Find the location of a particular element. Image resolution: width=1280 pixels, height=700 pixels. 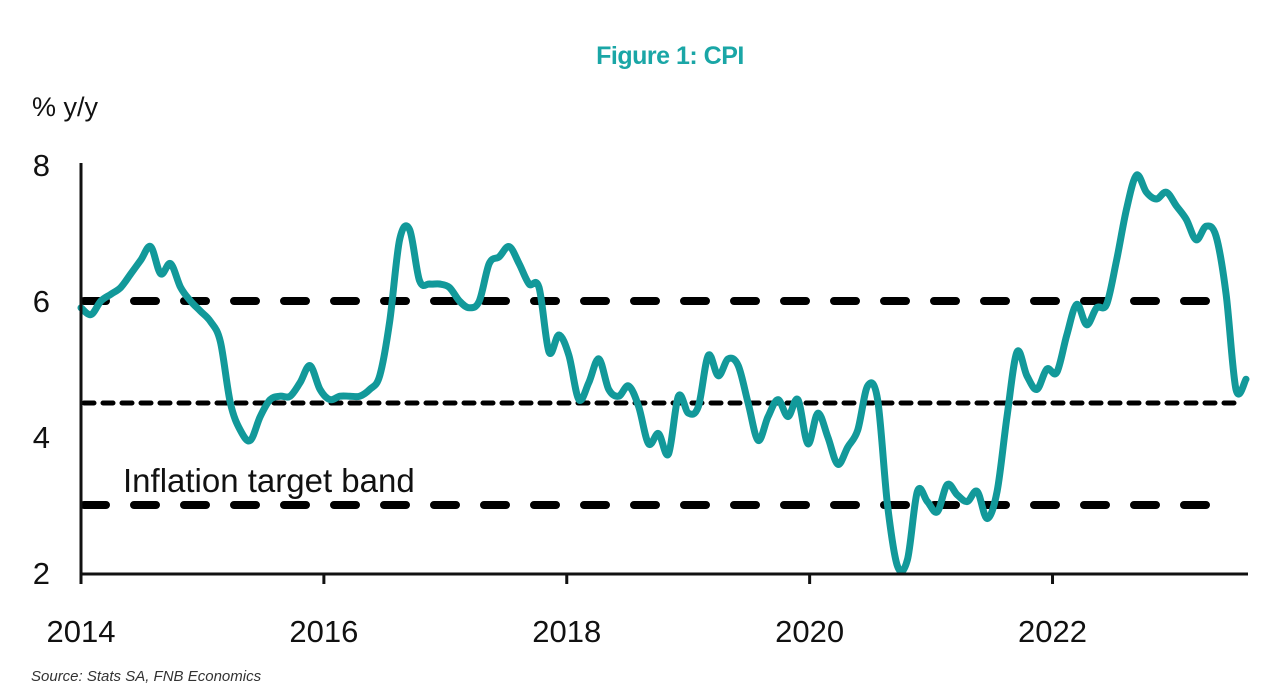

x-tick-label: 2018 is located at coordinates (566, 631).